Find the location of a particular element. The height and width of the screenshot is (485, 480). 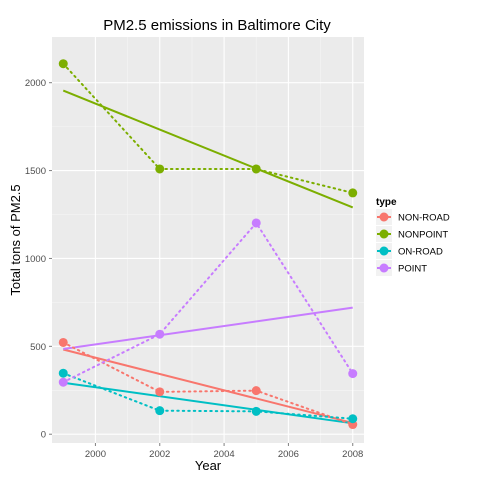

legend-label-non-road: NON-ROAD is located at coordinates (424, 218).